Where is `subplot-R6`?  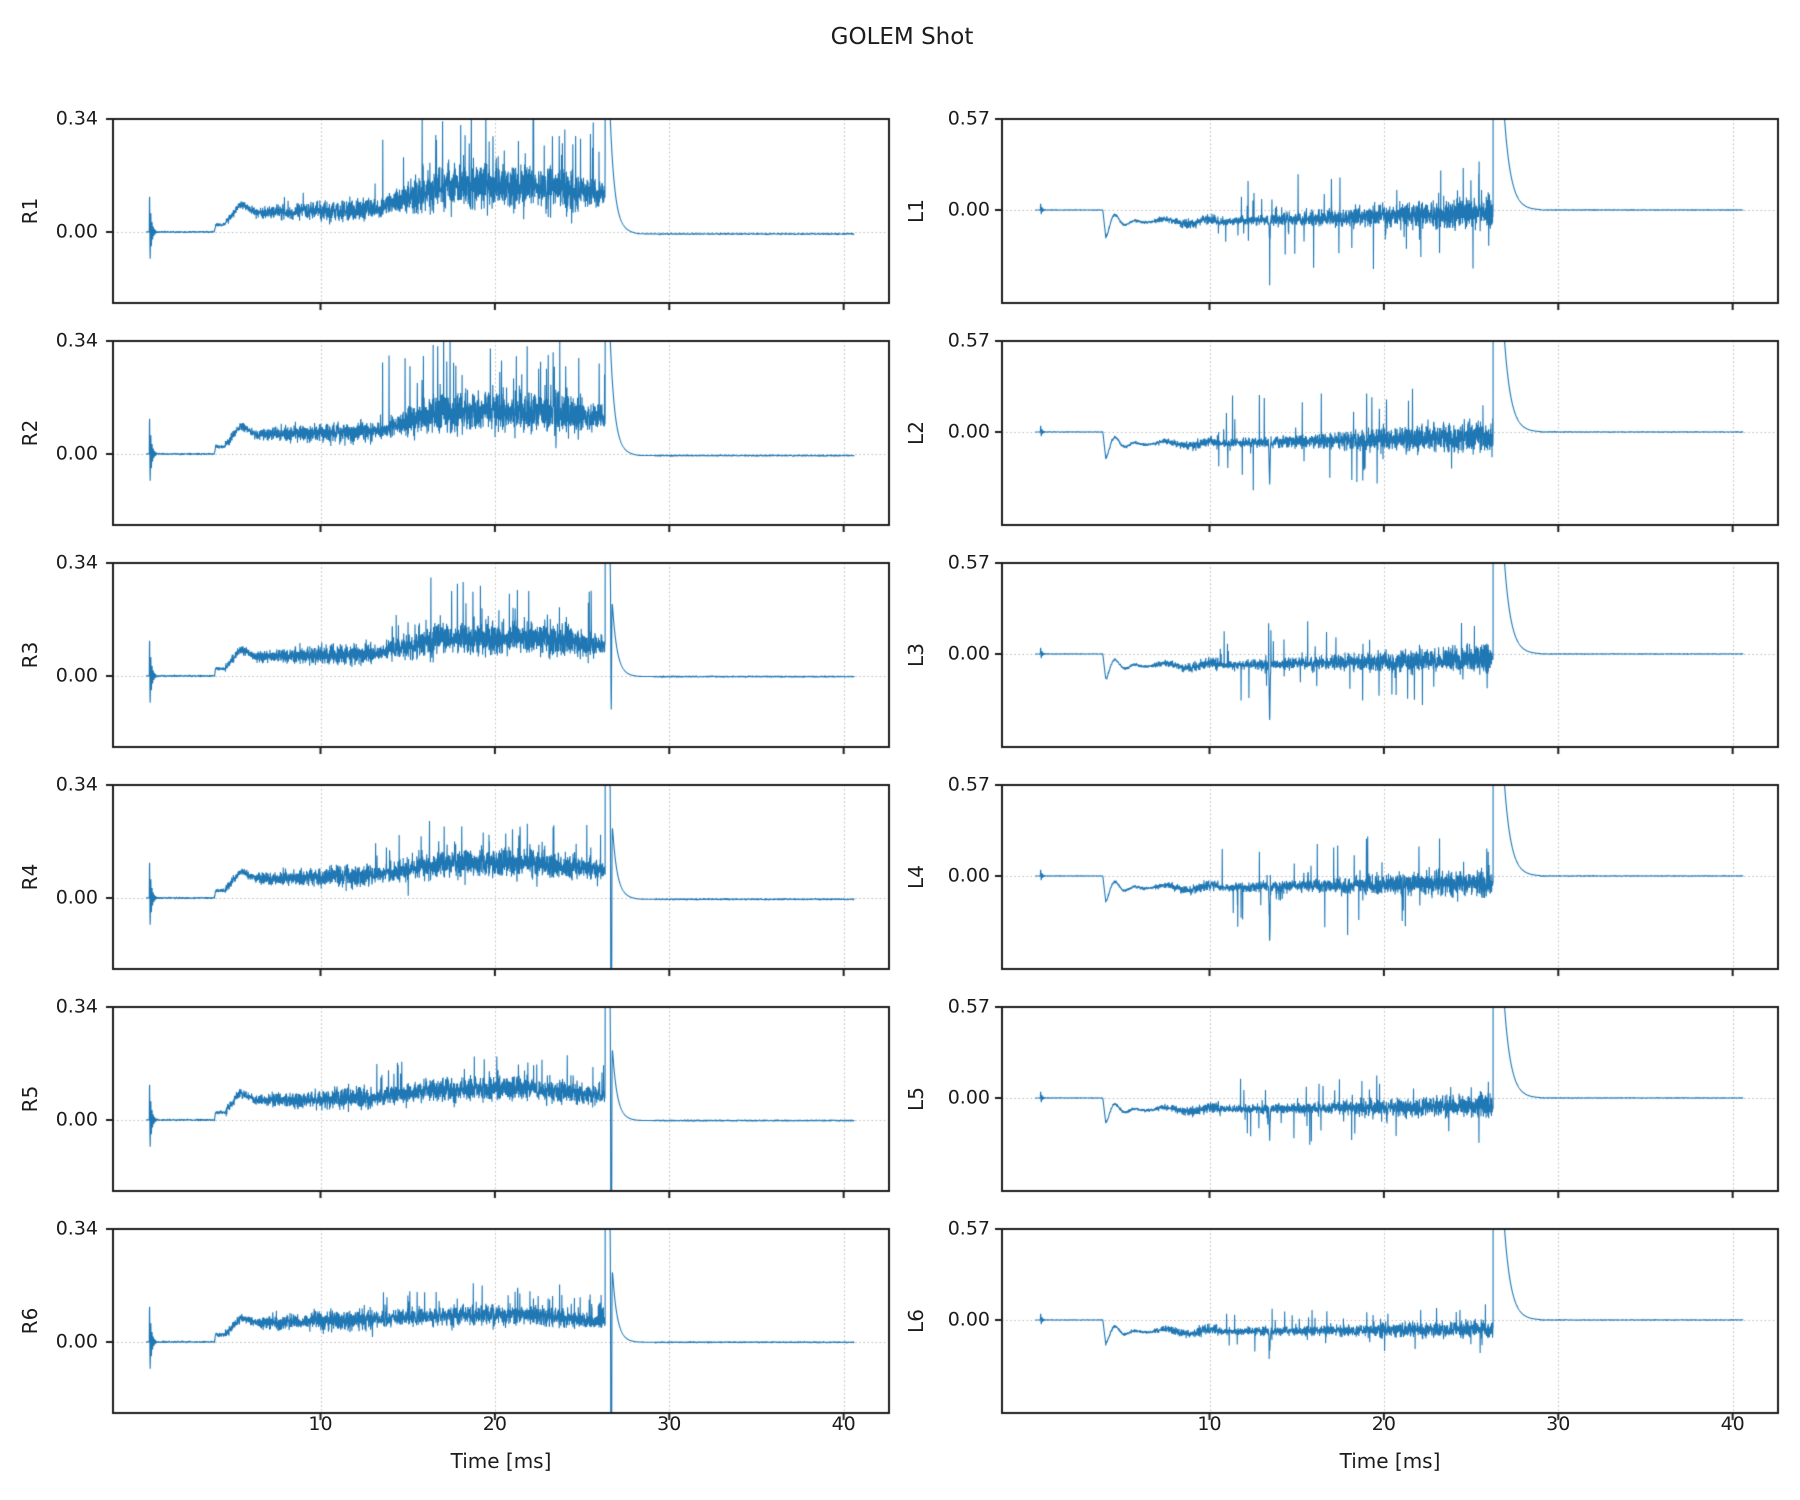
subplot-R6 is located at coordinates (495, 1327).